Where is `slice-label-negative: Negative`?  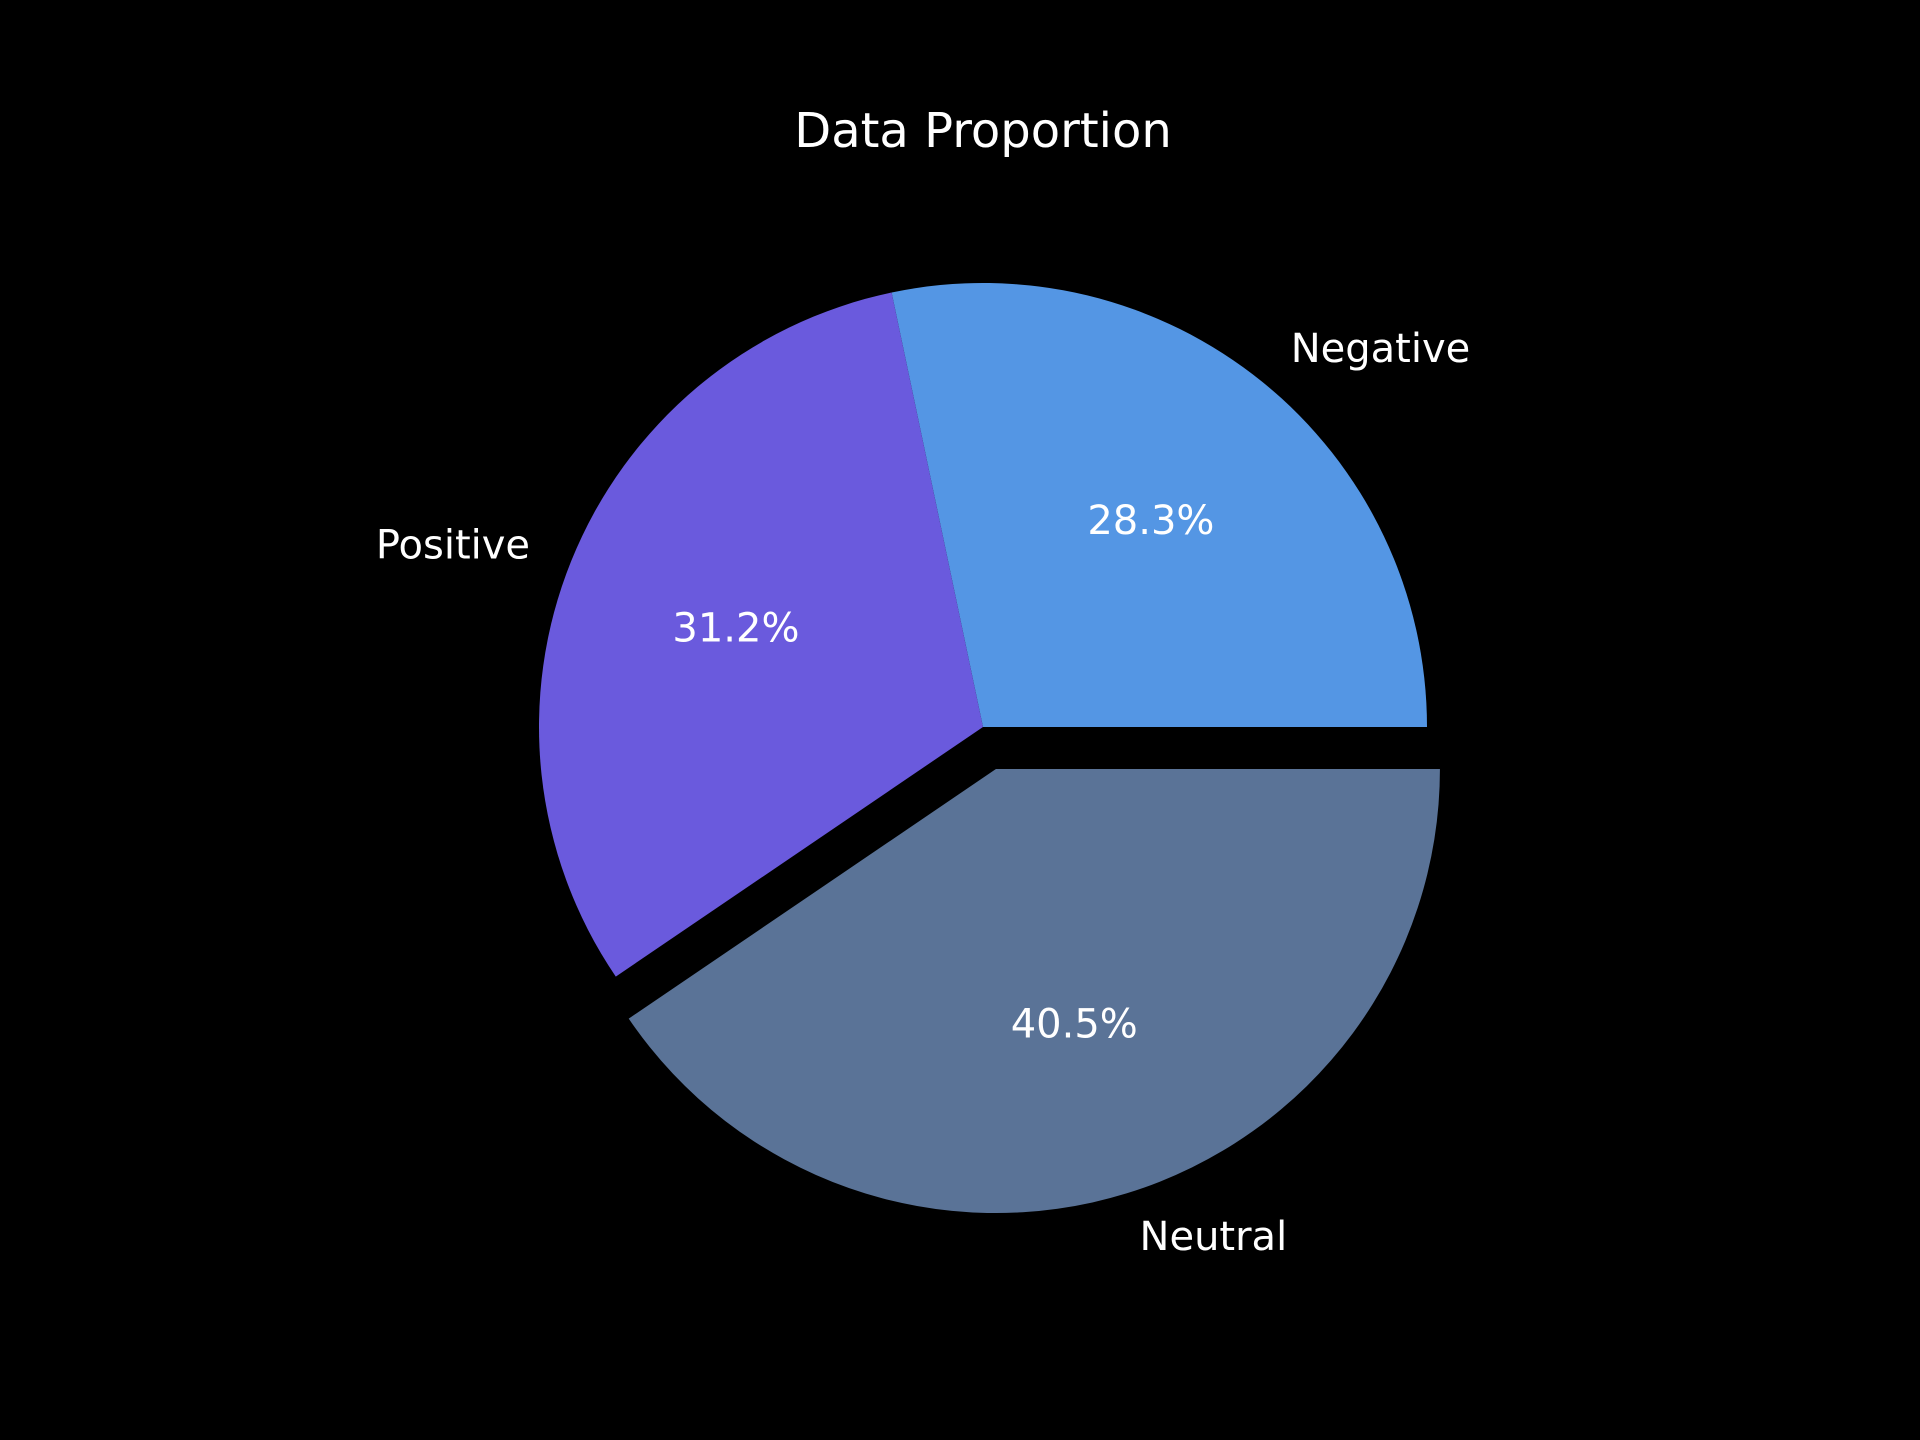 slice-label-negative: Negative is located at coordinates (1381, 349).